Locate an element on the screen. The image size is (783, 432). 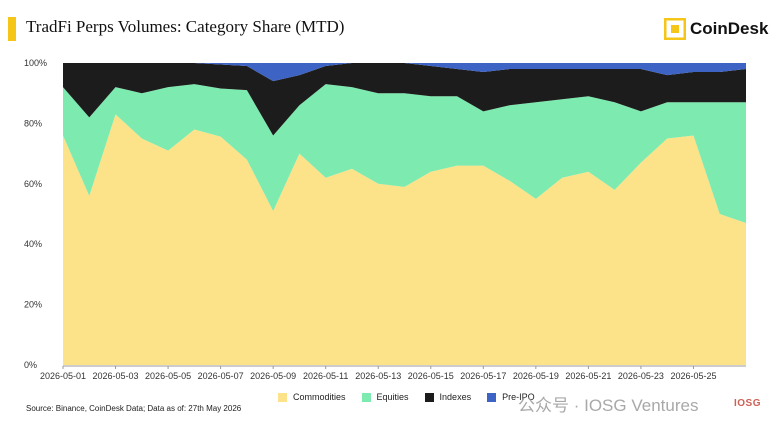
legend-label: Equities is located at coordinates (392, 397).